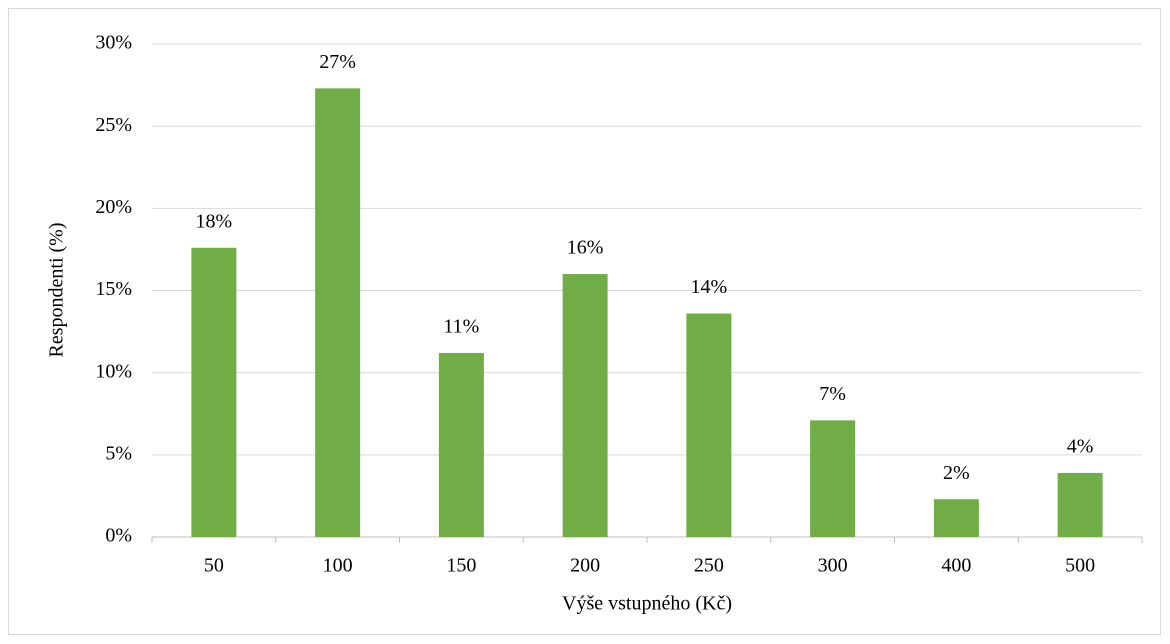  Describe the element at coordinates (956, 473) in the screenshot. I see `data-label: 2%` at that location.